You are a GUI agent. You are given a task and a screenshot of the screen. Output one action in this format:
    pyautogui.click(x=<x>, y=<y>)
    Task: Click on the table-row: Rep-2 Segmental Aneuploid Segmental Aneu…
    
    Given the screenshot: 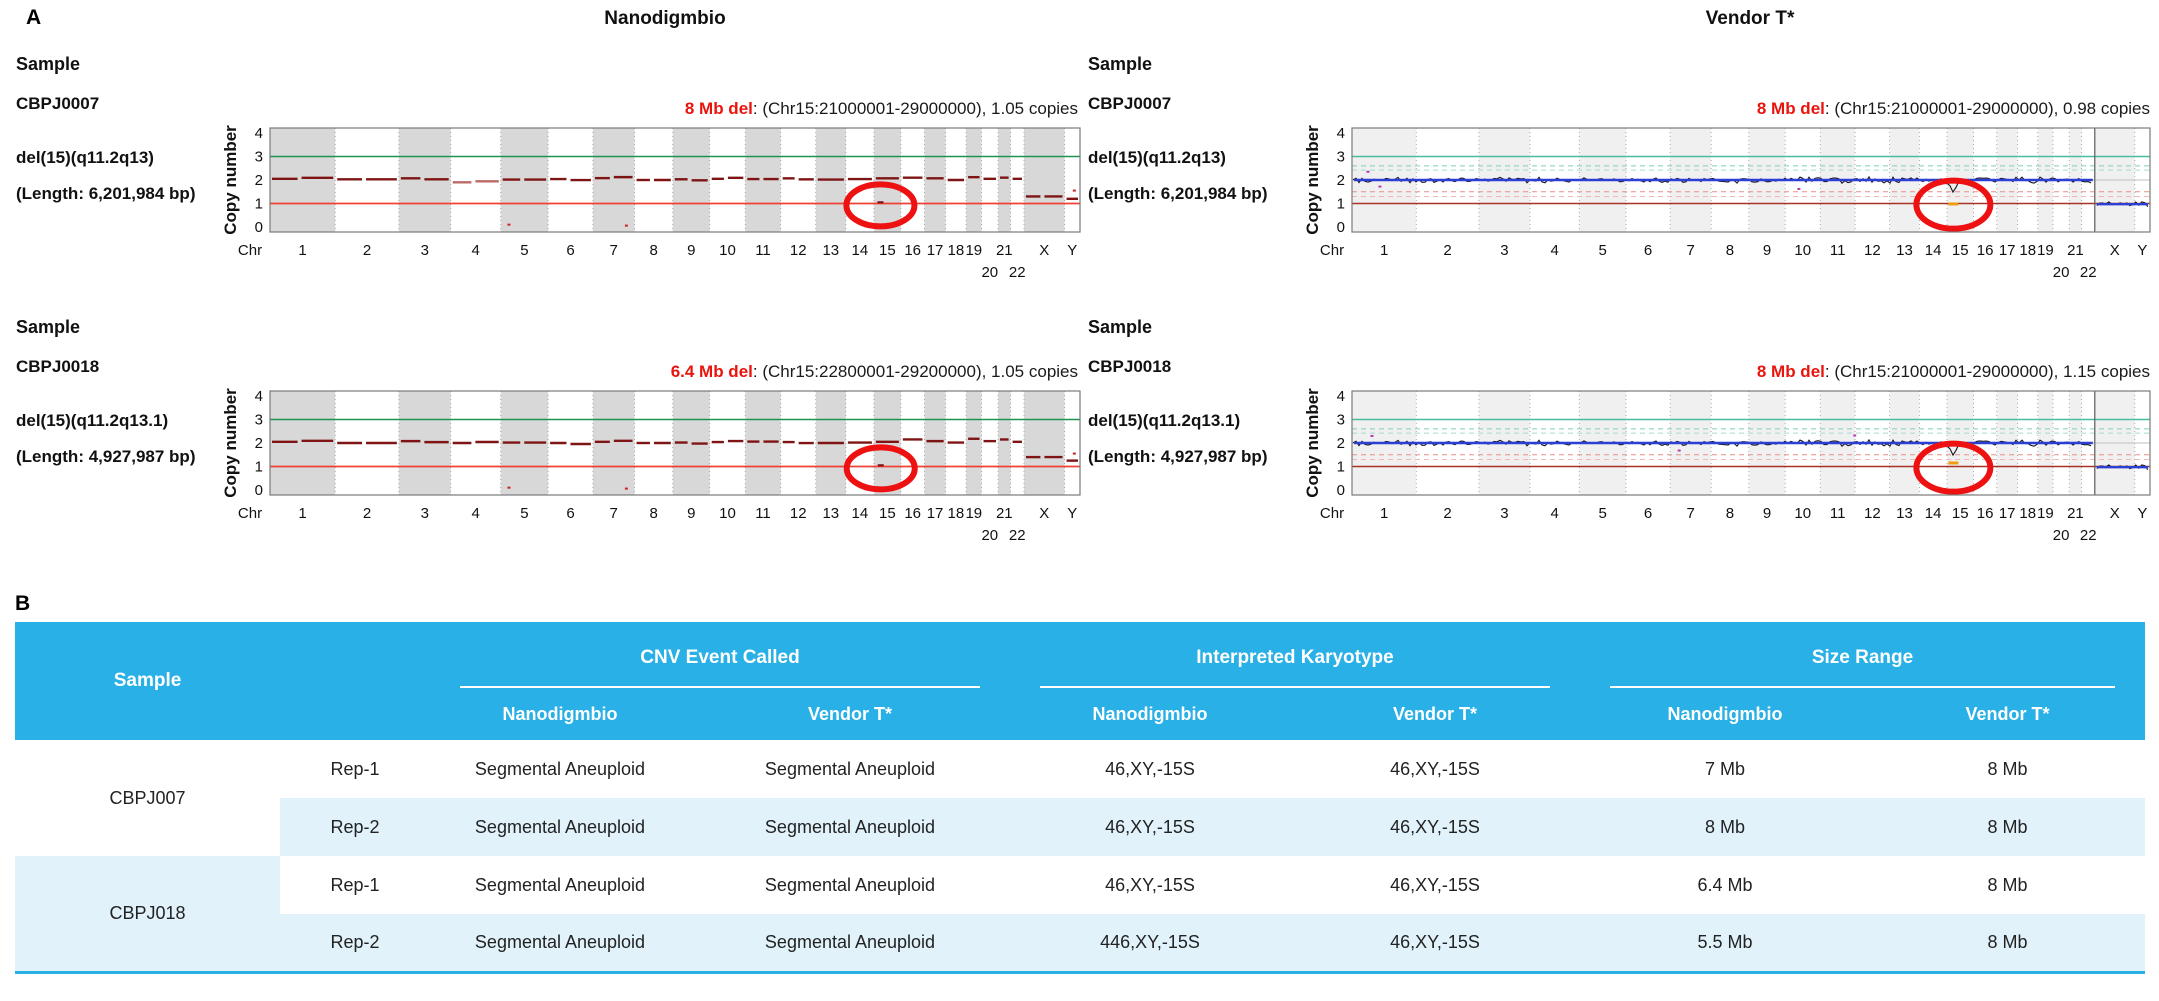 What is the action you would take?
    pyautogui.click(x=1080, y=827)
    